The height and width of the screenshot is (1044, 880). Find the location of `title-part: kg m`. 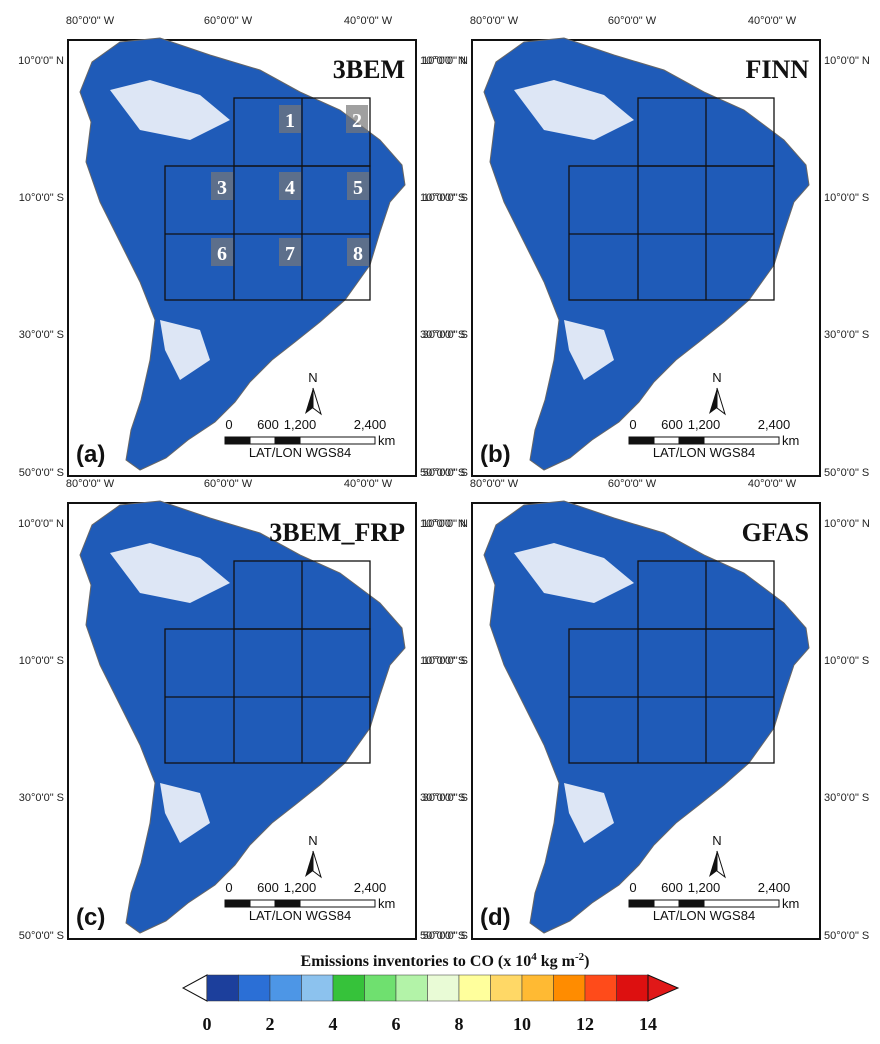

title-part: kg m is located at coordinates (556, 961).